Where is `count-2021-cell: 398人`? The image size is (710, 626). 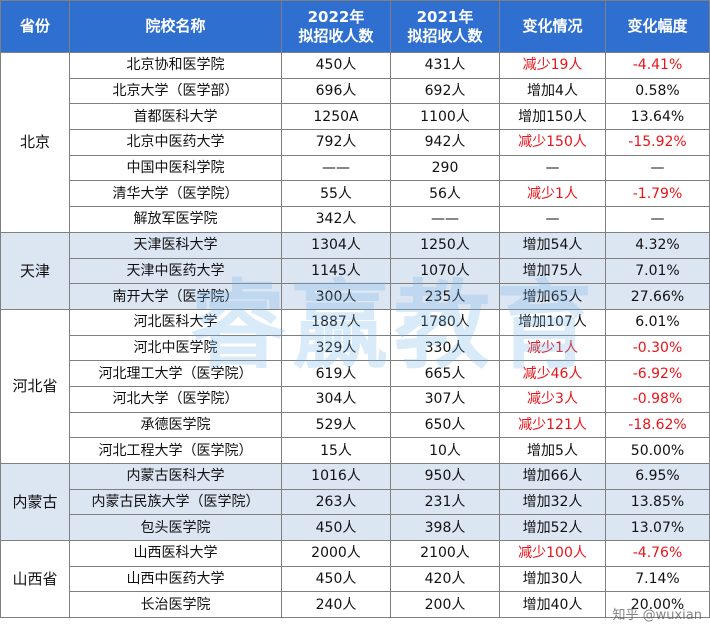 count-2021-cell: 398人 is located at coordinates (445, 528).